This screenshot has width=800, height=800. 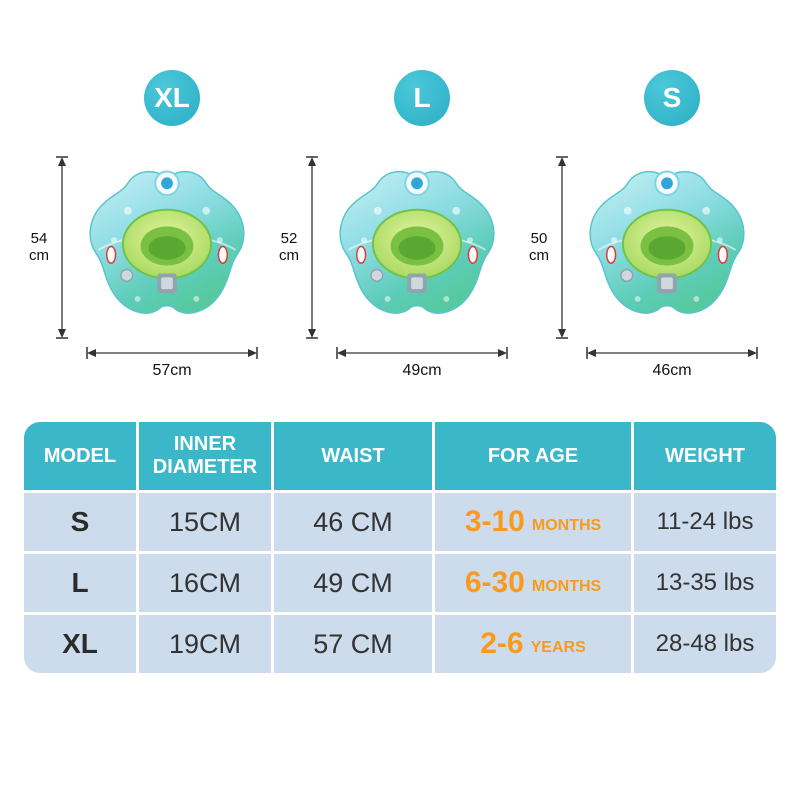 I want to click on cell-inner-diameter: 16CM, so click(x=205, y=583).